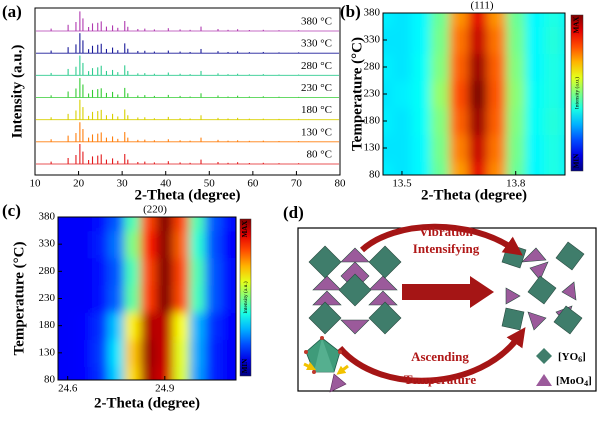 The width and height of the screenshot is (600, 421). What do you see at coordinates (570, 381) in the screenshot?
I see `legend-text: [MoO` at bounding box center [570, 381].